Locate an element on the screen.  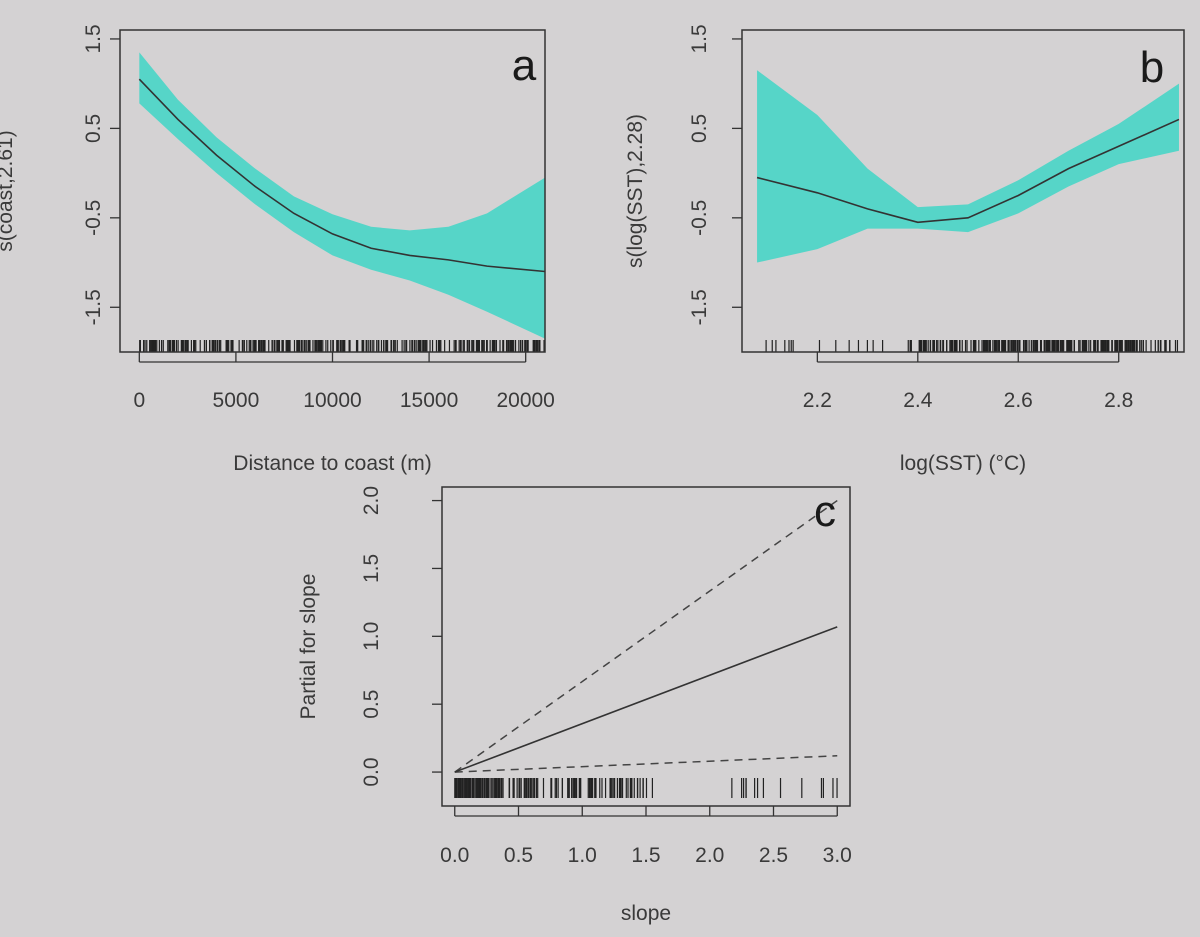
x-tick-label: 1.5 is located at coordinates (645, 855).